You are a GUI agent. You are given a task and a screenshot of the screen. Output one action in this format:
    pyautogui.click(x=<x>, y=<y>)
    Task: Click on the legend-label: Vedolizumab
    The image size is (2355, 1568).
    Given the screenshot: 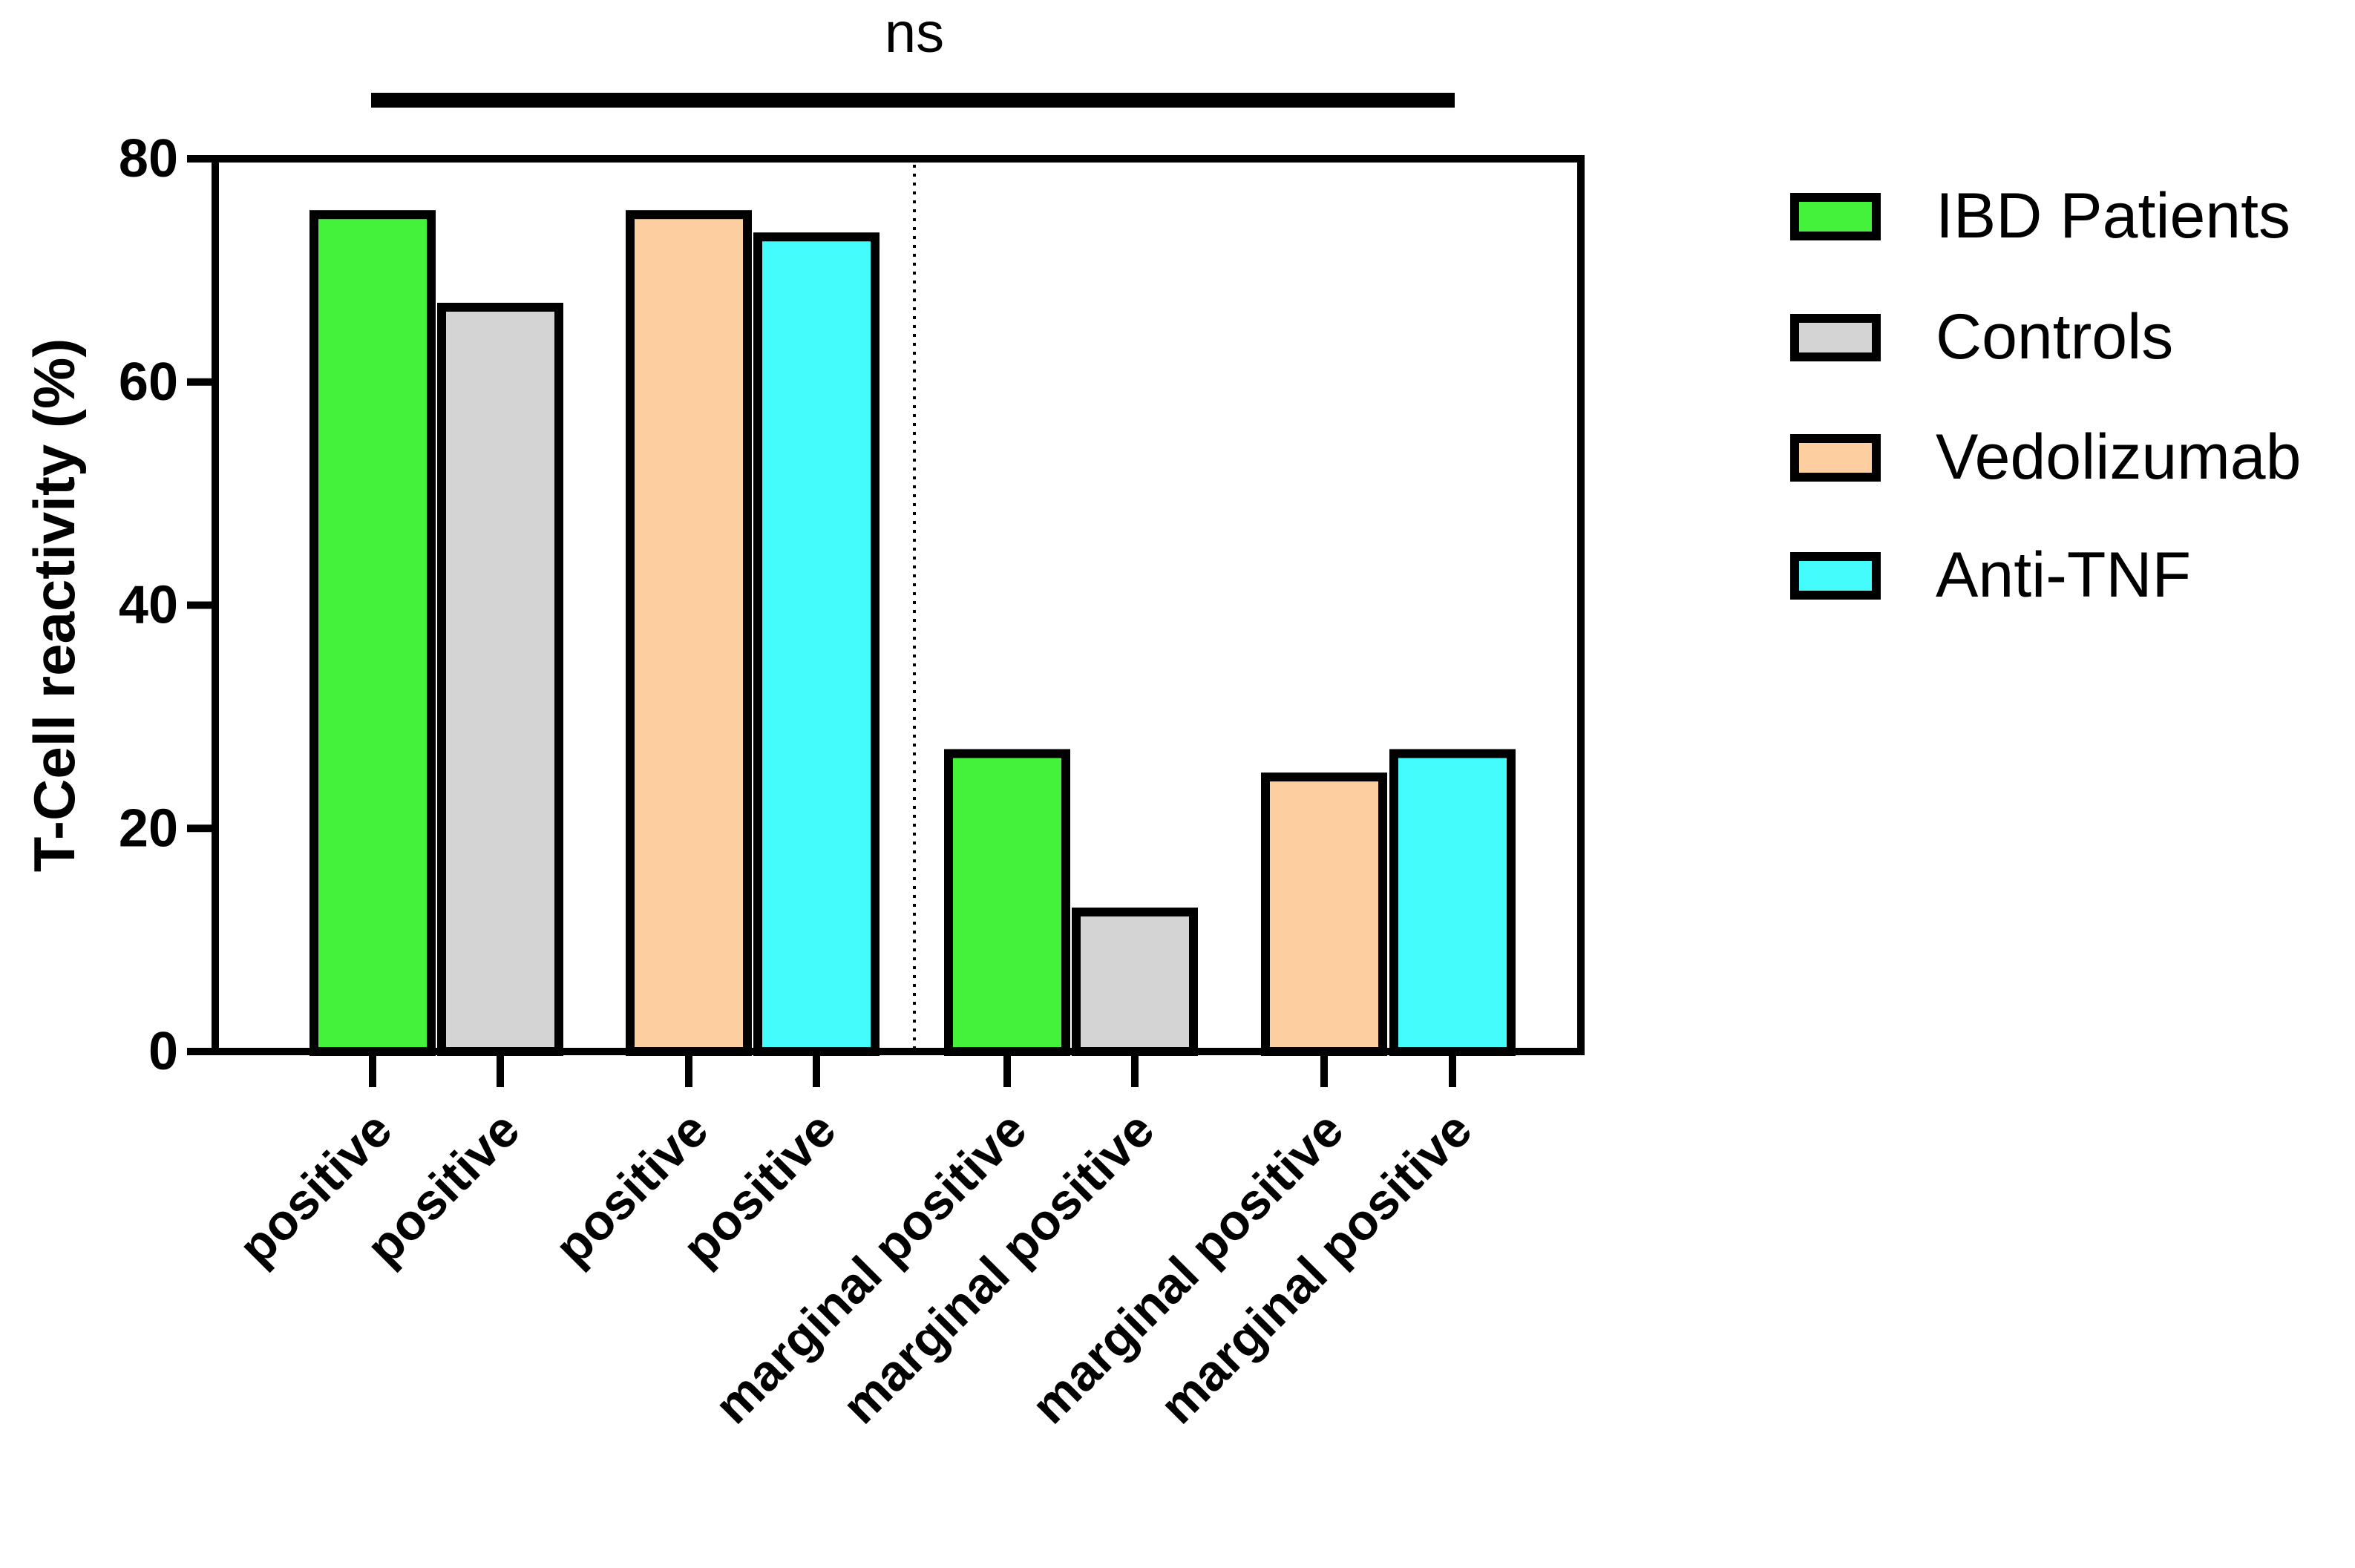 What is the action you would take?
    pyautogui.click(x=2118, y=457)
    